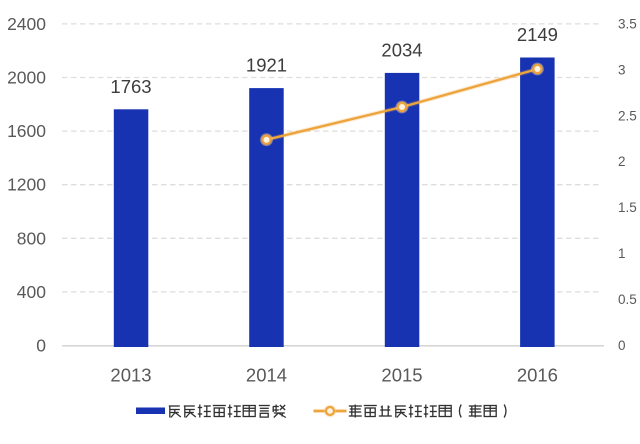  I want to click on svg-text: 800, so click(31, 238).